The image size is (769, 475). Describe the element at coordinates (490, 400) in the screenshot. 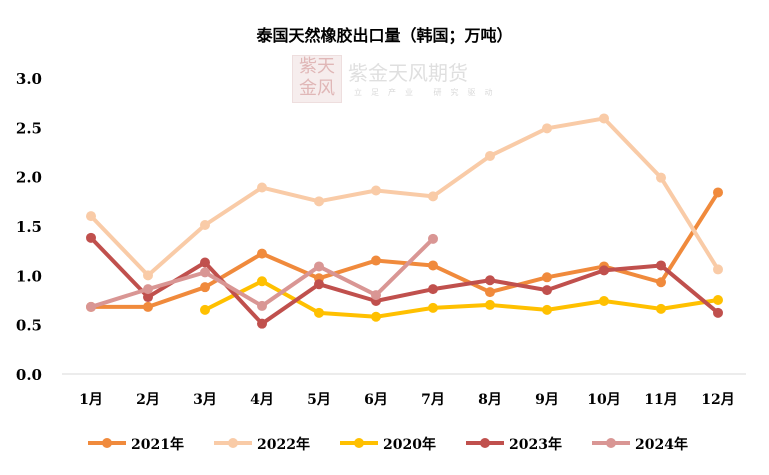

I see `x-tick-label: 8月` at that location.